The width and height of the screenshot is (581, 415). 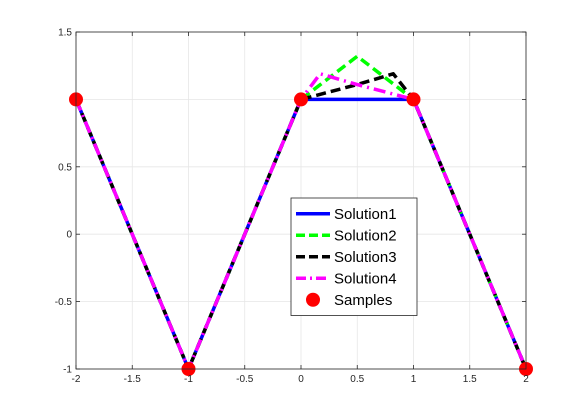 I want to click on x-tick-label: 1, so click(x=414, y=379).